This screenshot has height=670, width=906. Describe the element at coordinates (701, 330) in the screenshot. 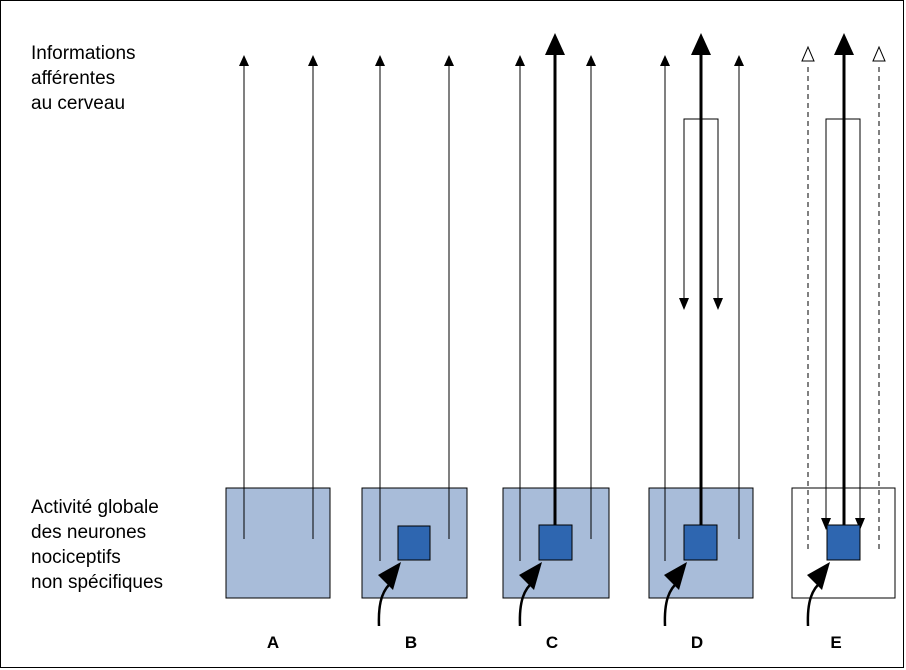

I see `column-d` at that location.